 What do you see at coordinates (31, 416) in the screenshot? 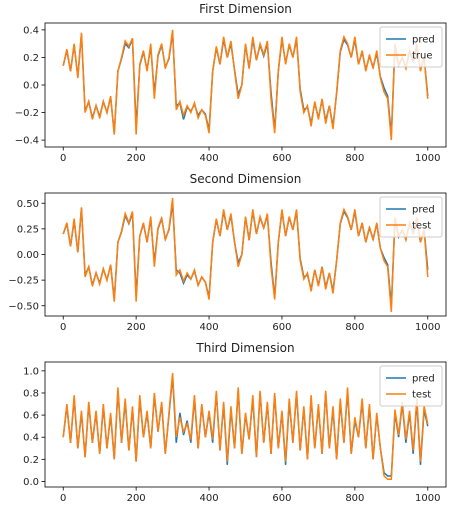
I see `y-tick-label: 0.6` at bounding box center [31, 416].